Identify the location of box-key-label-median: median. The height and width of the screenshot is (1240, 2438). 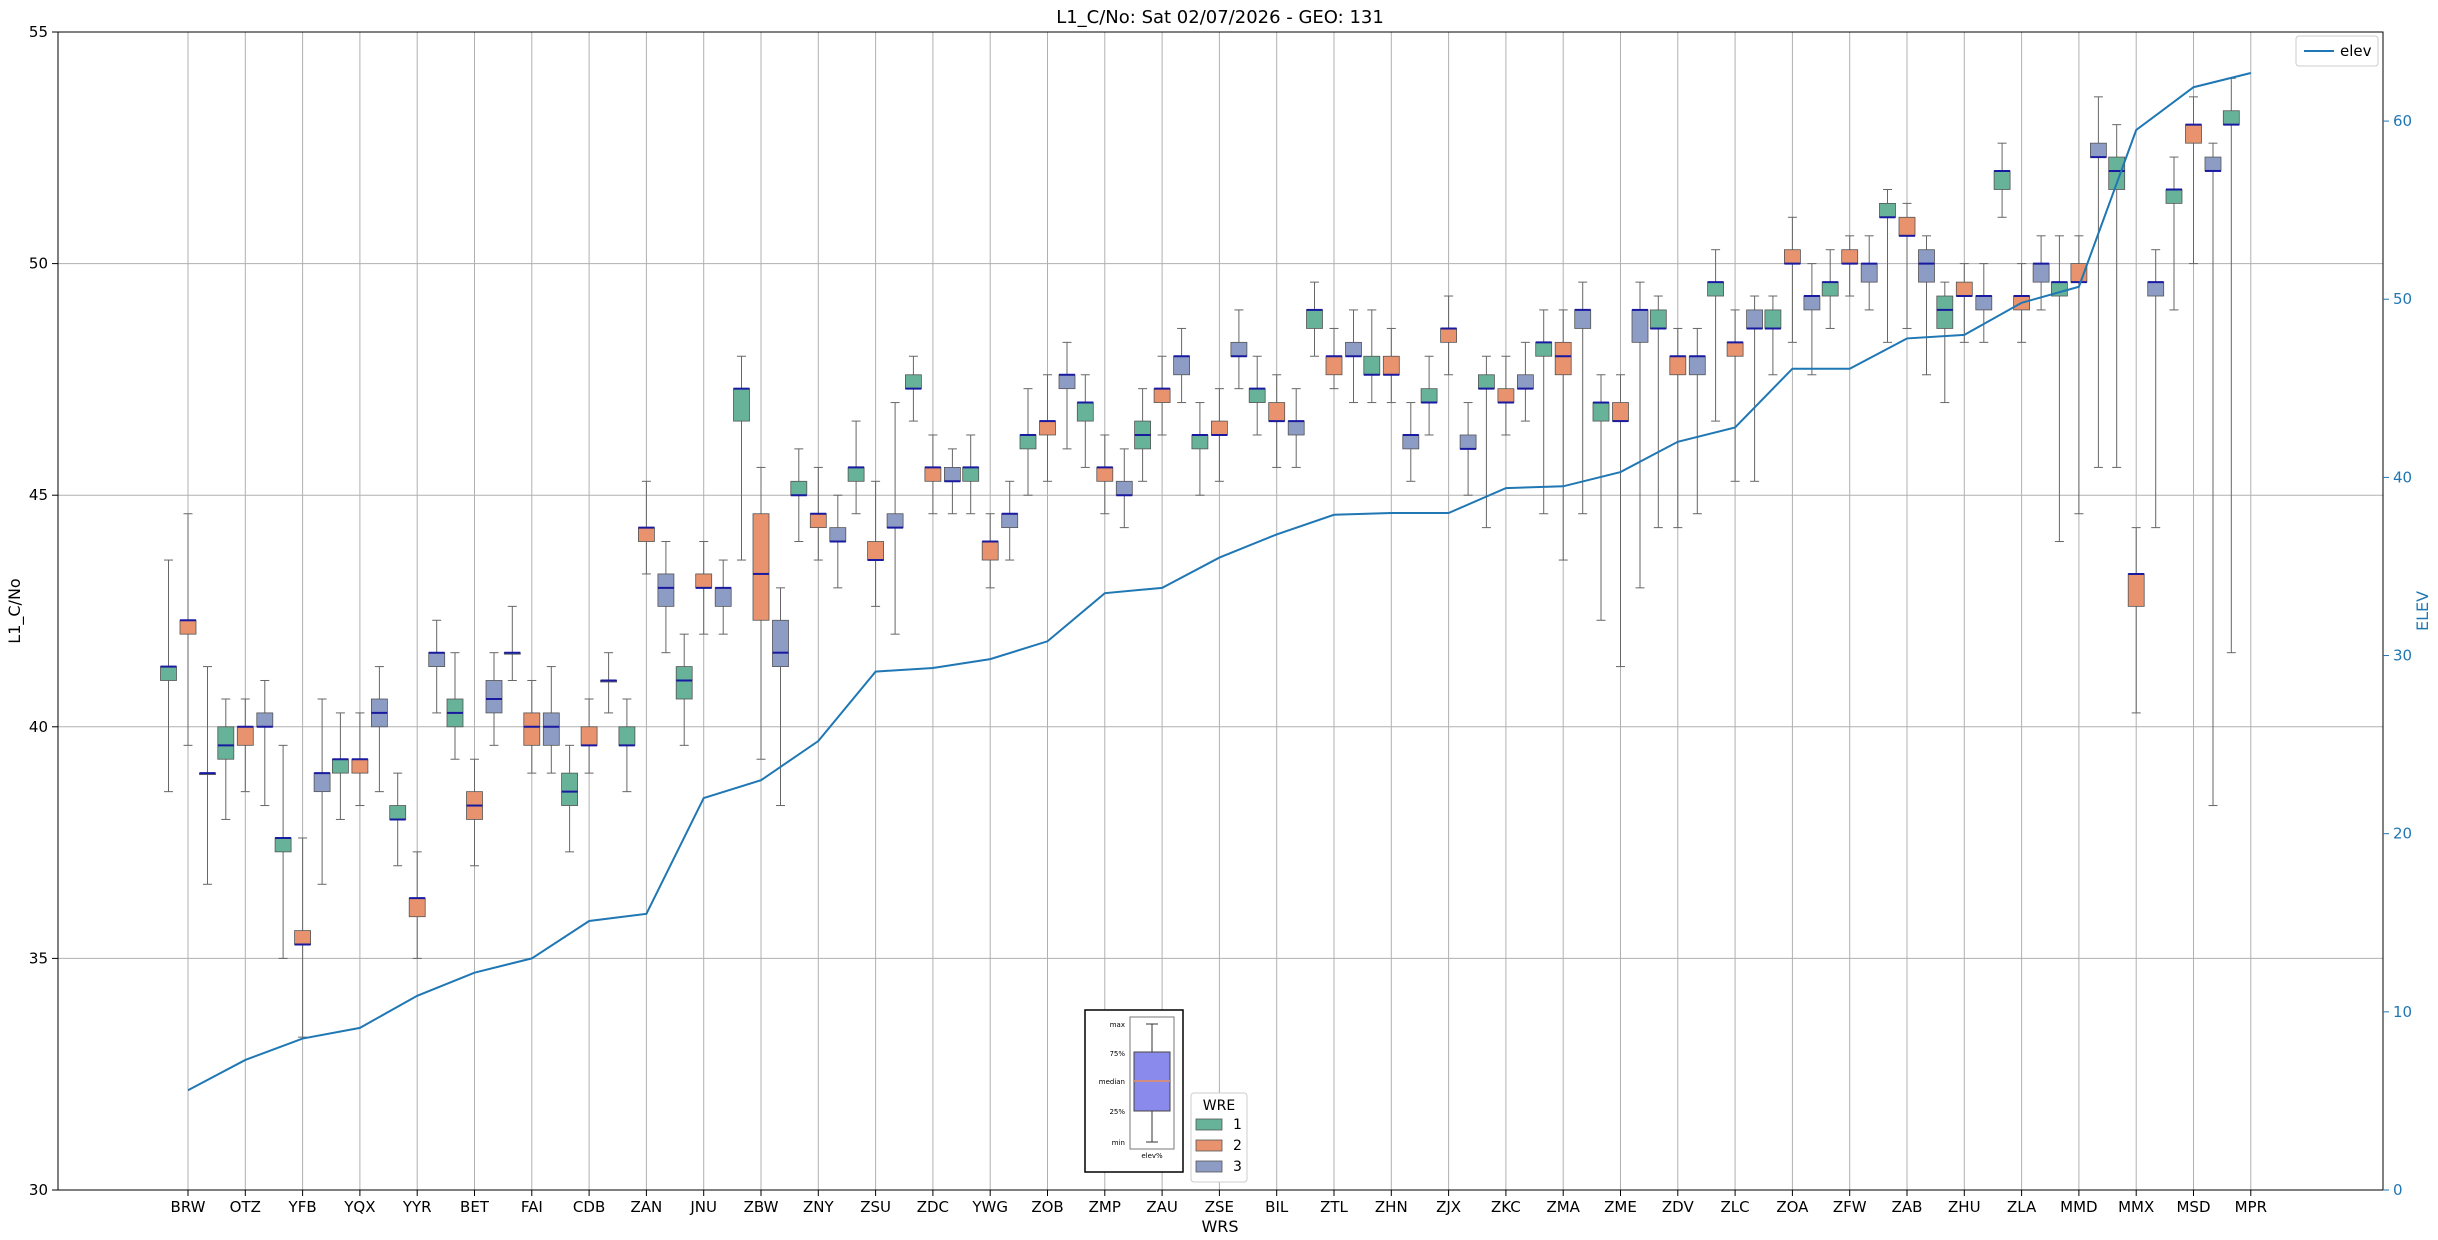
(1112, 1082).